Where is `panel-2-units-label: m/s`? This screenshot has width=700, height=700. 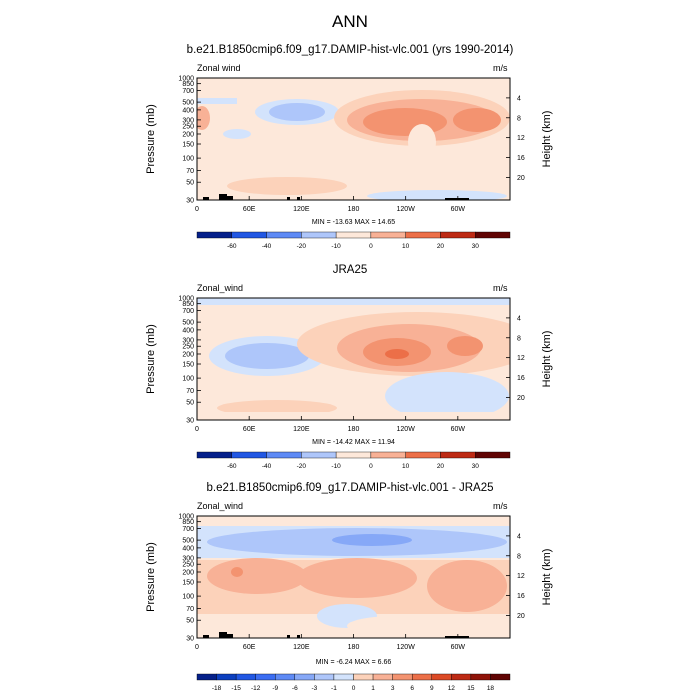 panel-2-units-label: m/s is located at coordinates (500, 288).